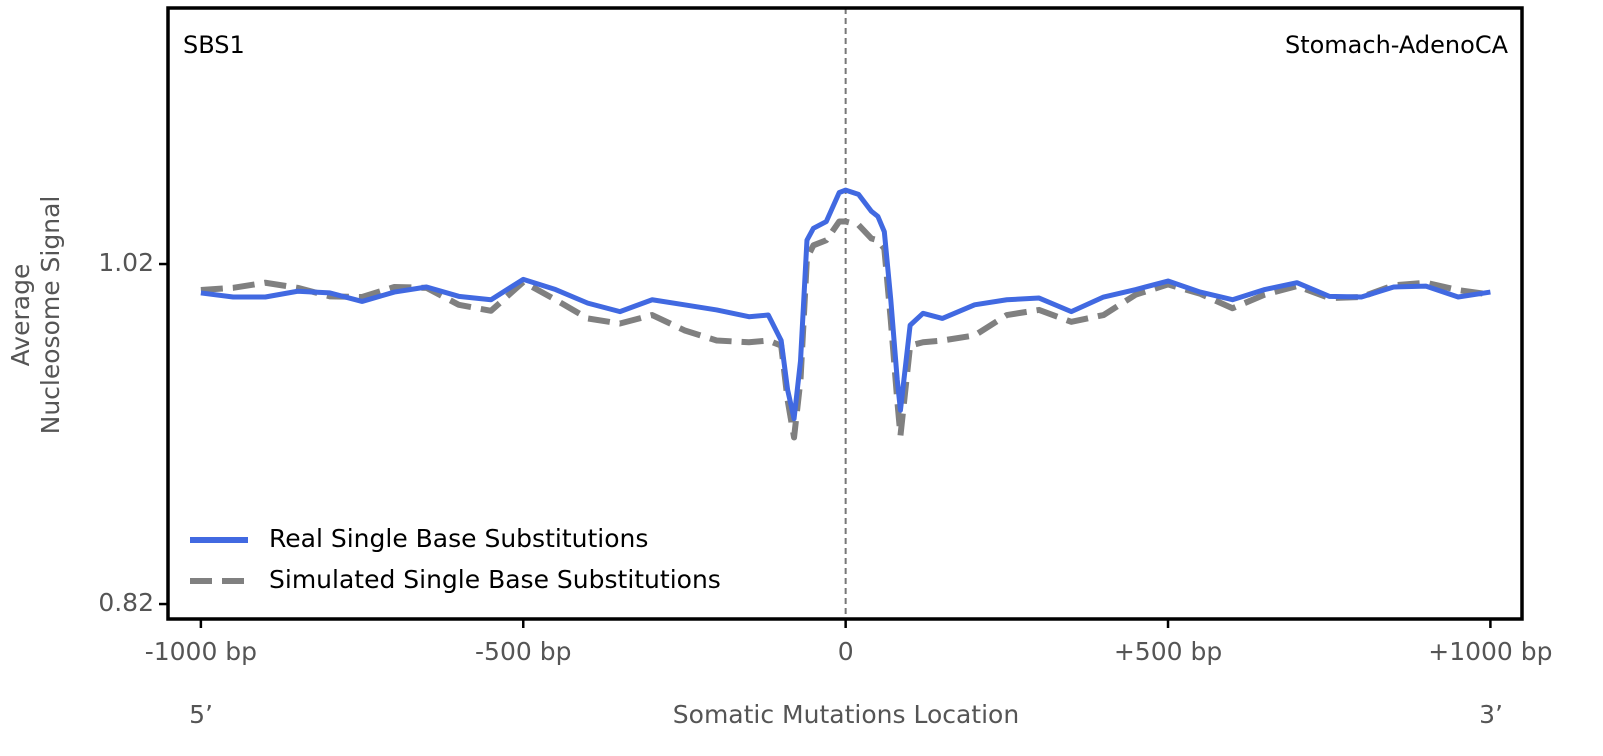 This screenshot has width=1603, height=756. Describe the element at coordinates (201, 714) in the screenshot. I see `five-prime-label: 5’` at that location.